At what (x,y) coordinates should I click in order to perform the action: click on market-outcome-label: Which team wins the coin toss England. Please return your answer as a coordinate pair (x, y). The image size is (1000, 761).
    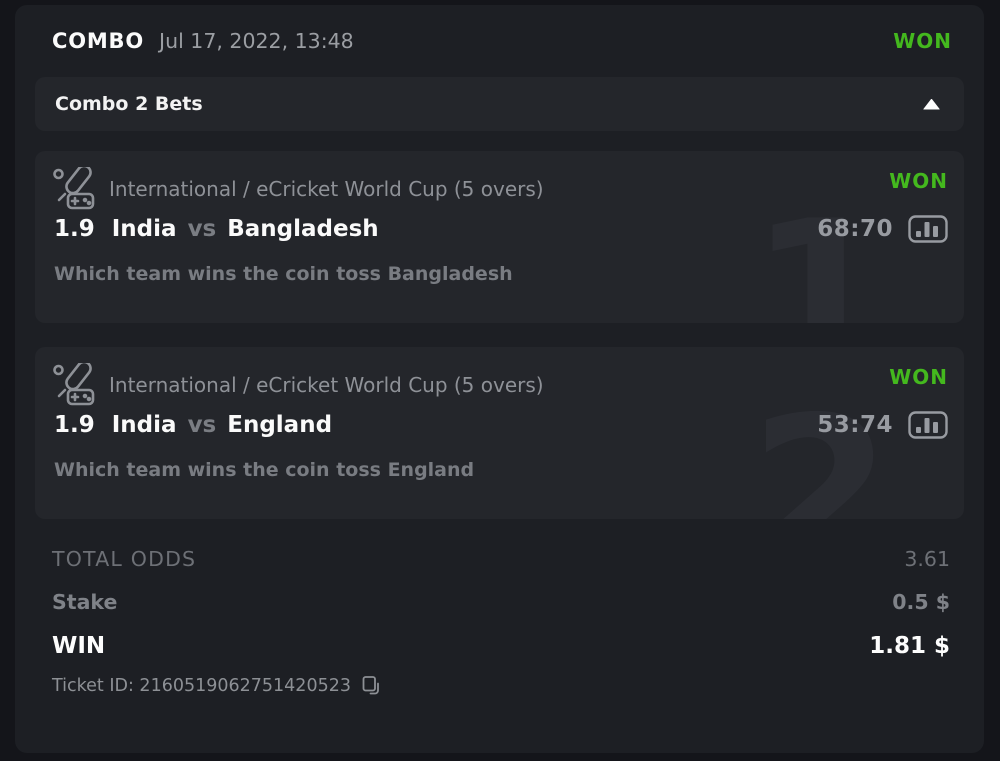
    Looking at the image, I should click on (264, 470).